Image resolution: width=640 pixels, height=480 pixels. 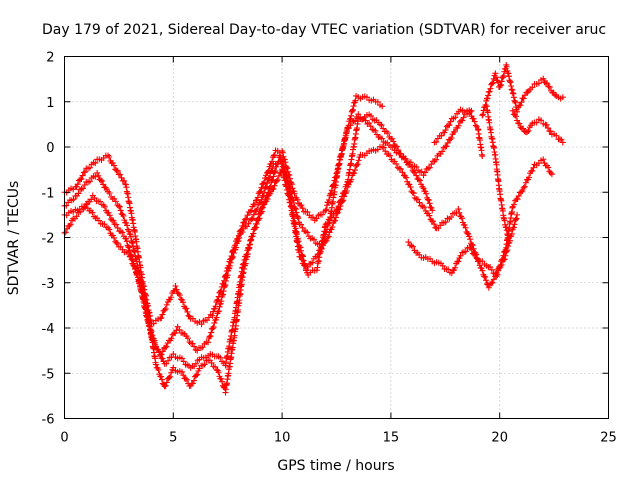 I want to click on x-tick-label: 15, so click(x=391, y=438).